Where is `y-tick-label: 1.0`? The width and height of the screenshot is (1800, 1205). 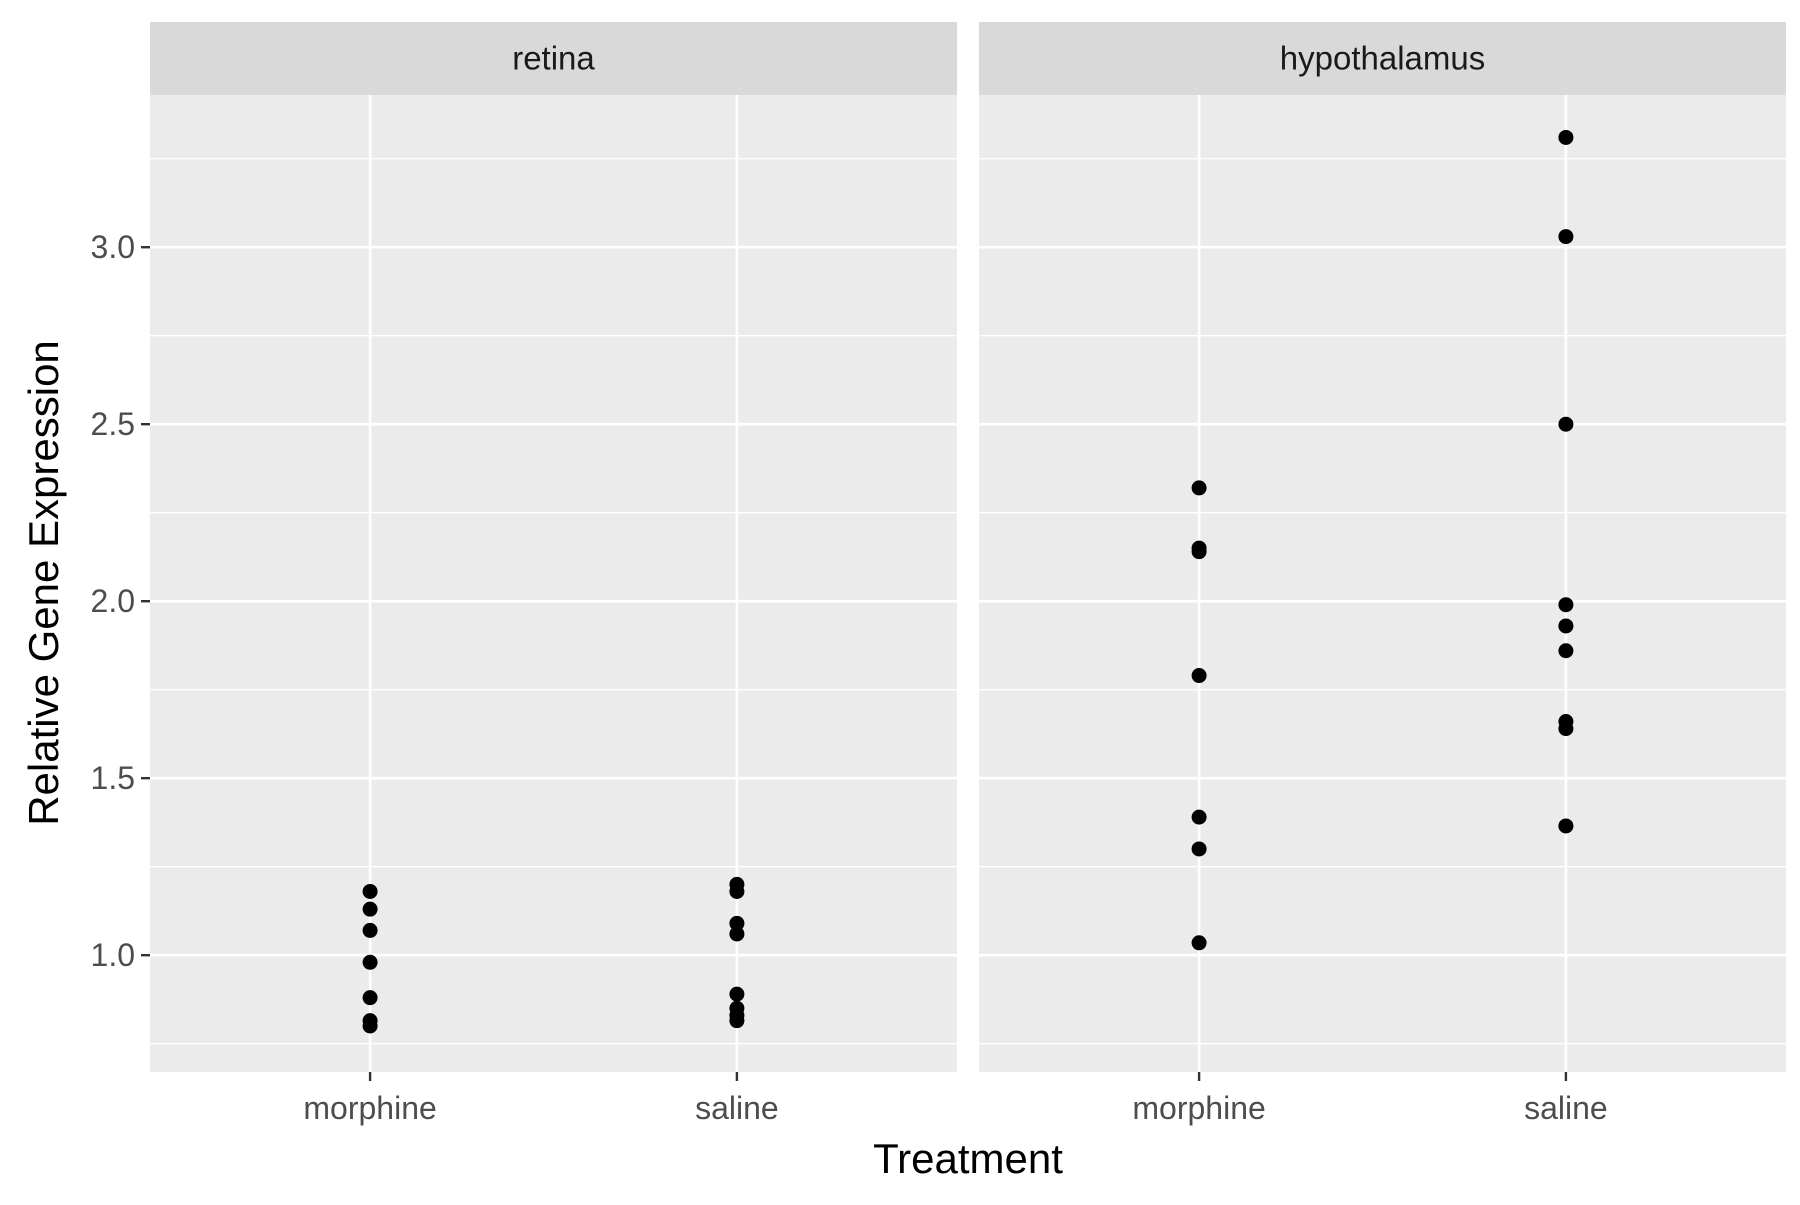 y-tick-label: 1.0 is located at coordinates (113, 955).